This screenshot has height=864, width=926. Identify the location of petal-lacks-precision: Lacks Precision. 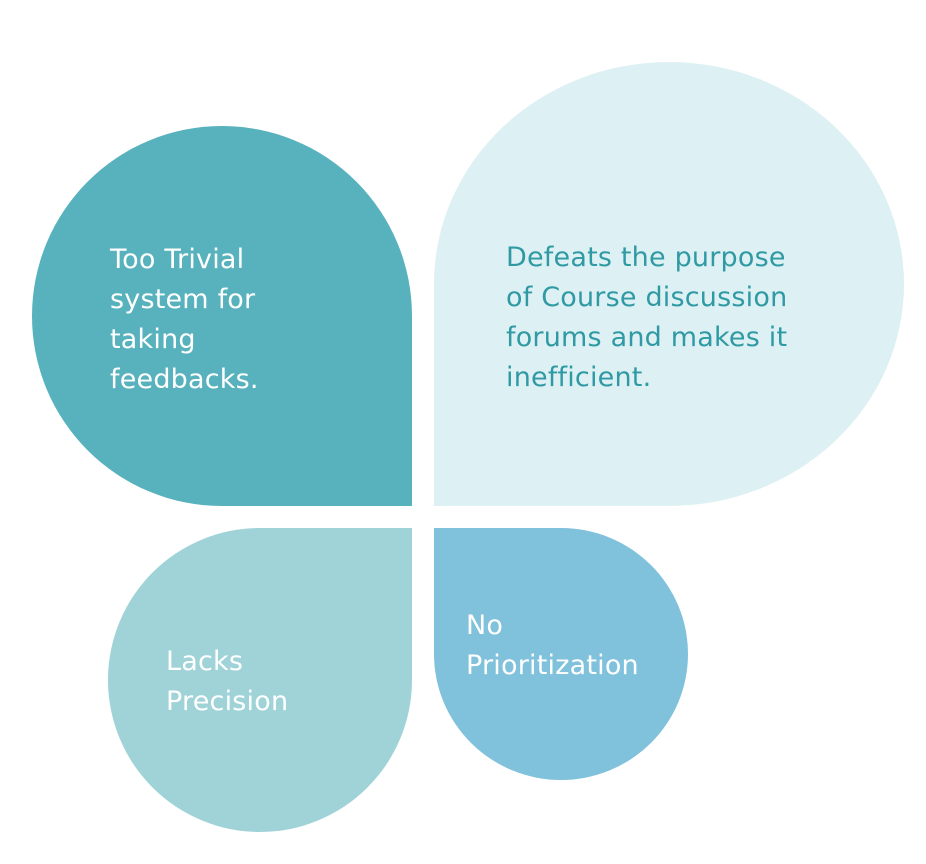
(260, 680).